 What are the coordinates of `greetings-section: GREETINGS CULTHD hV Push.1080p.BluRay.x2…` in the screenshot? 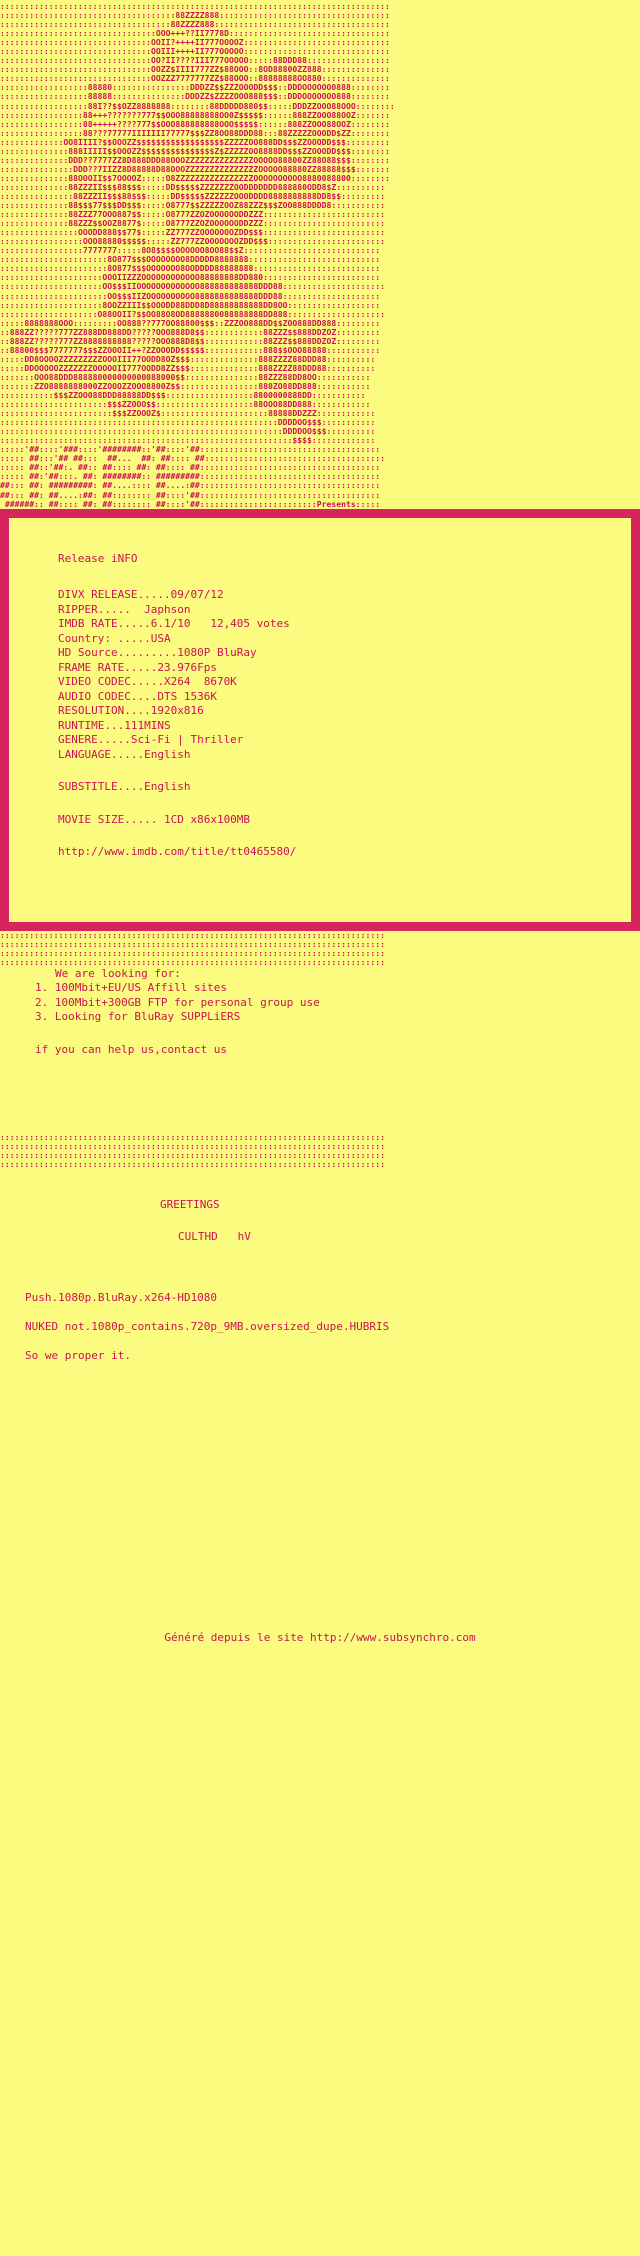 It's located at (320, 1267).